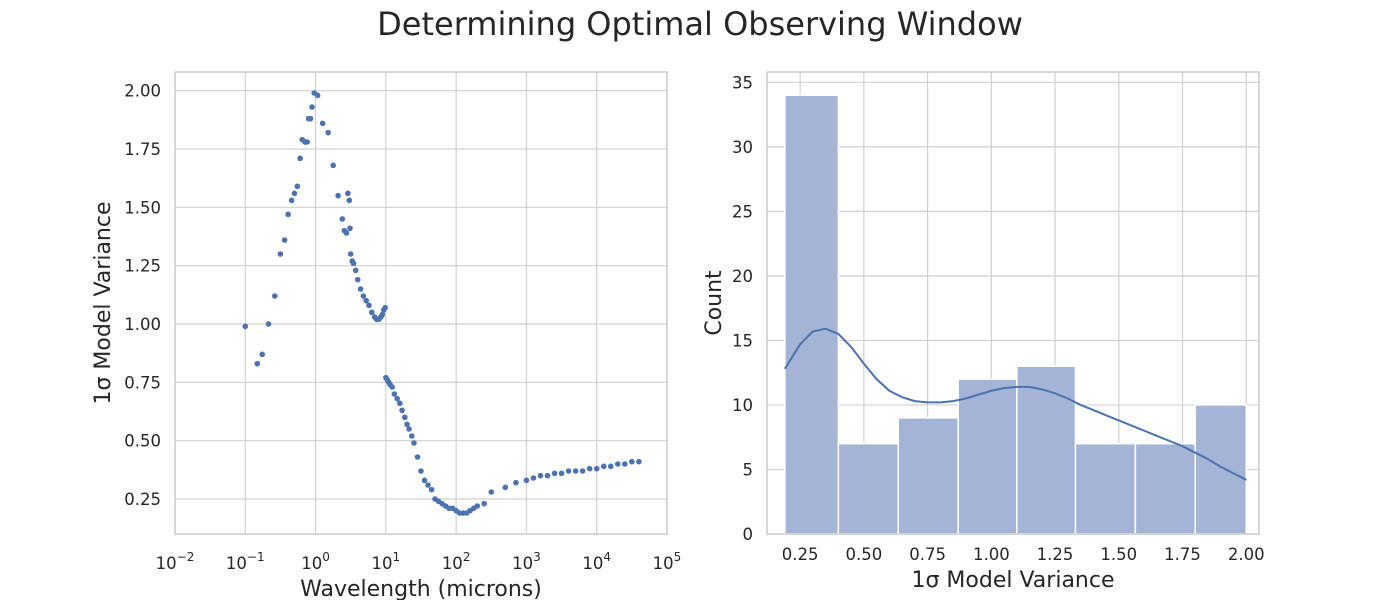  Describe the element at coordinates (256, 557) in the screenshot. I see `tick-exponent: −1` at that location.